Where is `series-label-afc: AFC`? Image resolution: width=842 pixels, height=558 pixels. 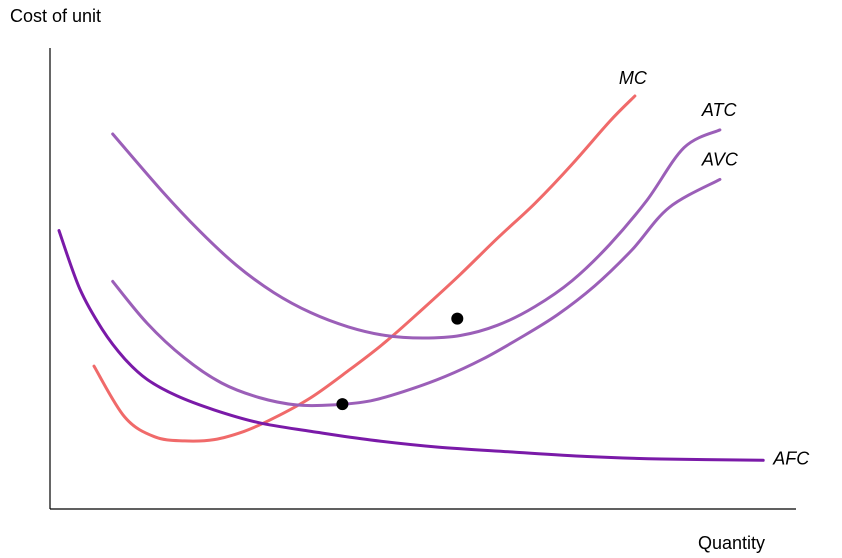
series-label-afc: AFC is located at coordinates (791, 458).